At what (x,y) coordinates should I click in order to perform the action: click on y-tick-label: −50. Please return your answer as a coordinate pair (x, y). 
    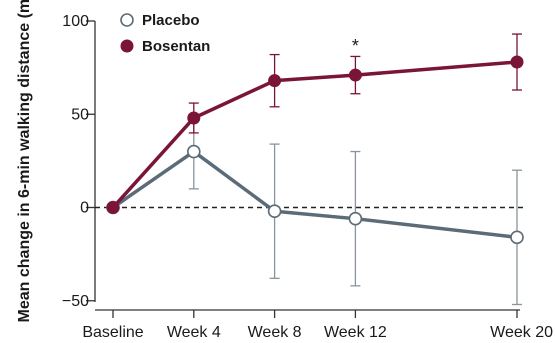
    Looking at the image, I should click on (75, 301).